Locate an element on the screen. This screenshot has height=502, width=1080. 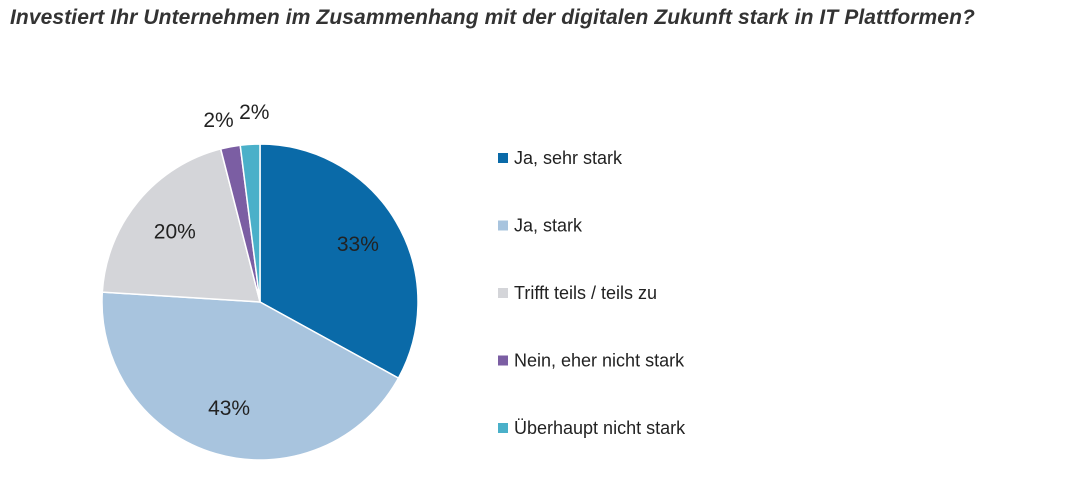
legend-label-2: Ja, stark is located at coordinates (548, 226).